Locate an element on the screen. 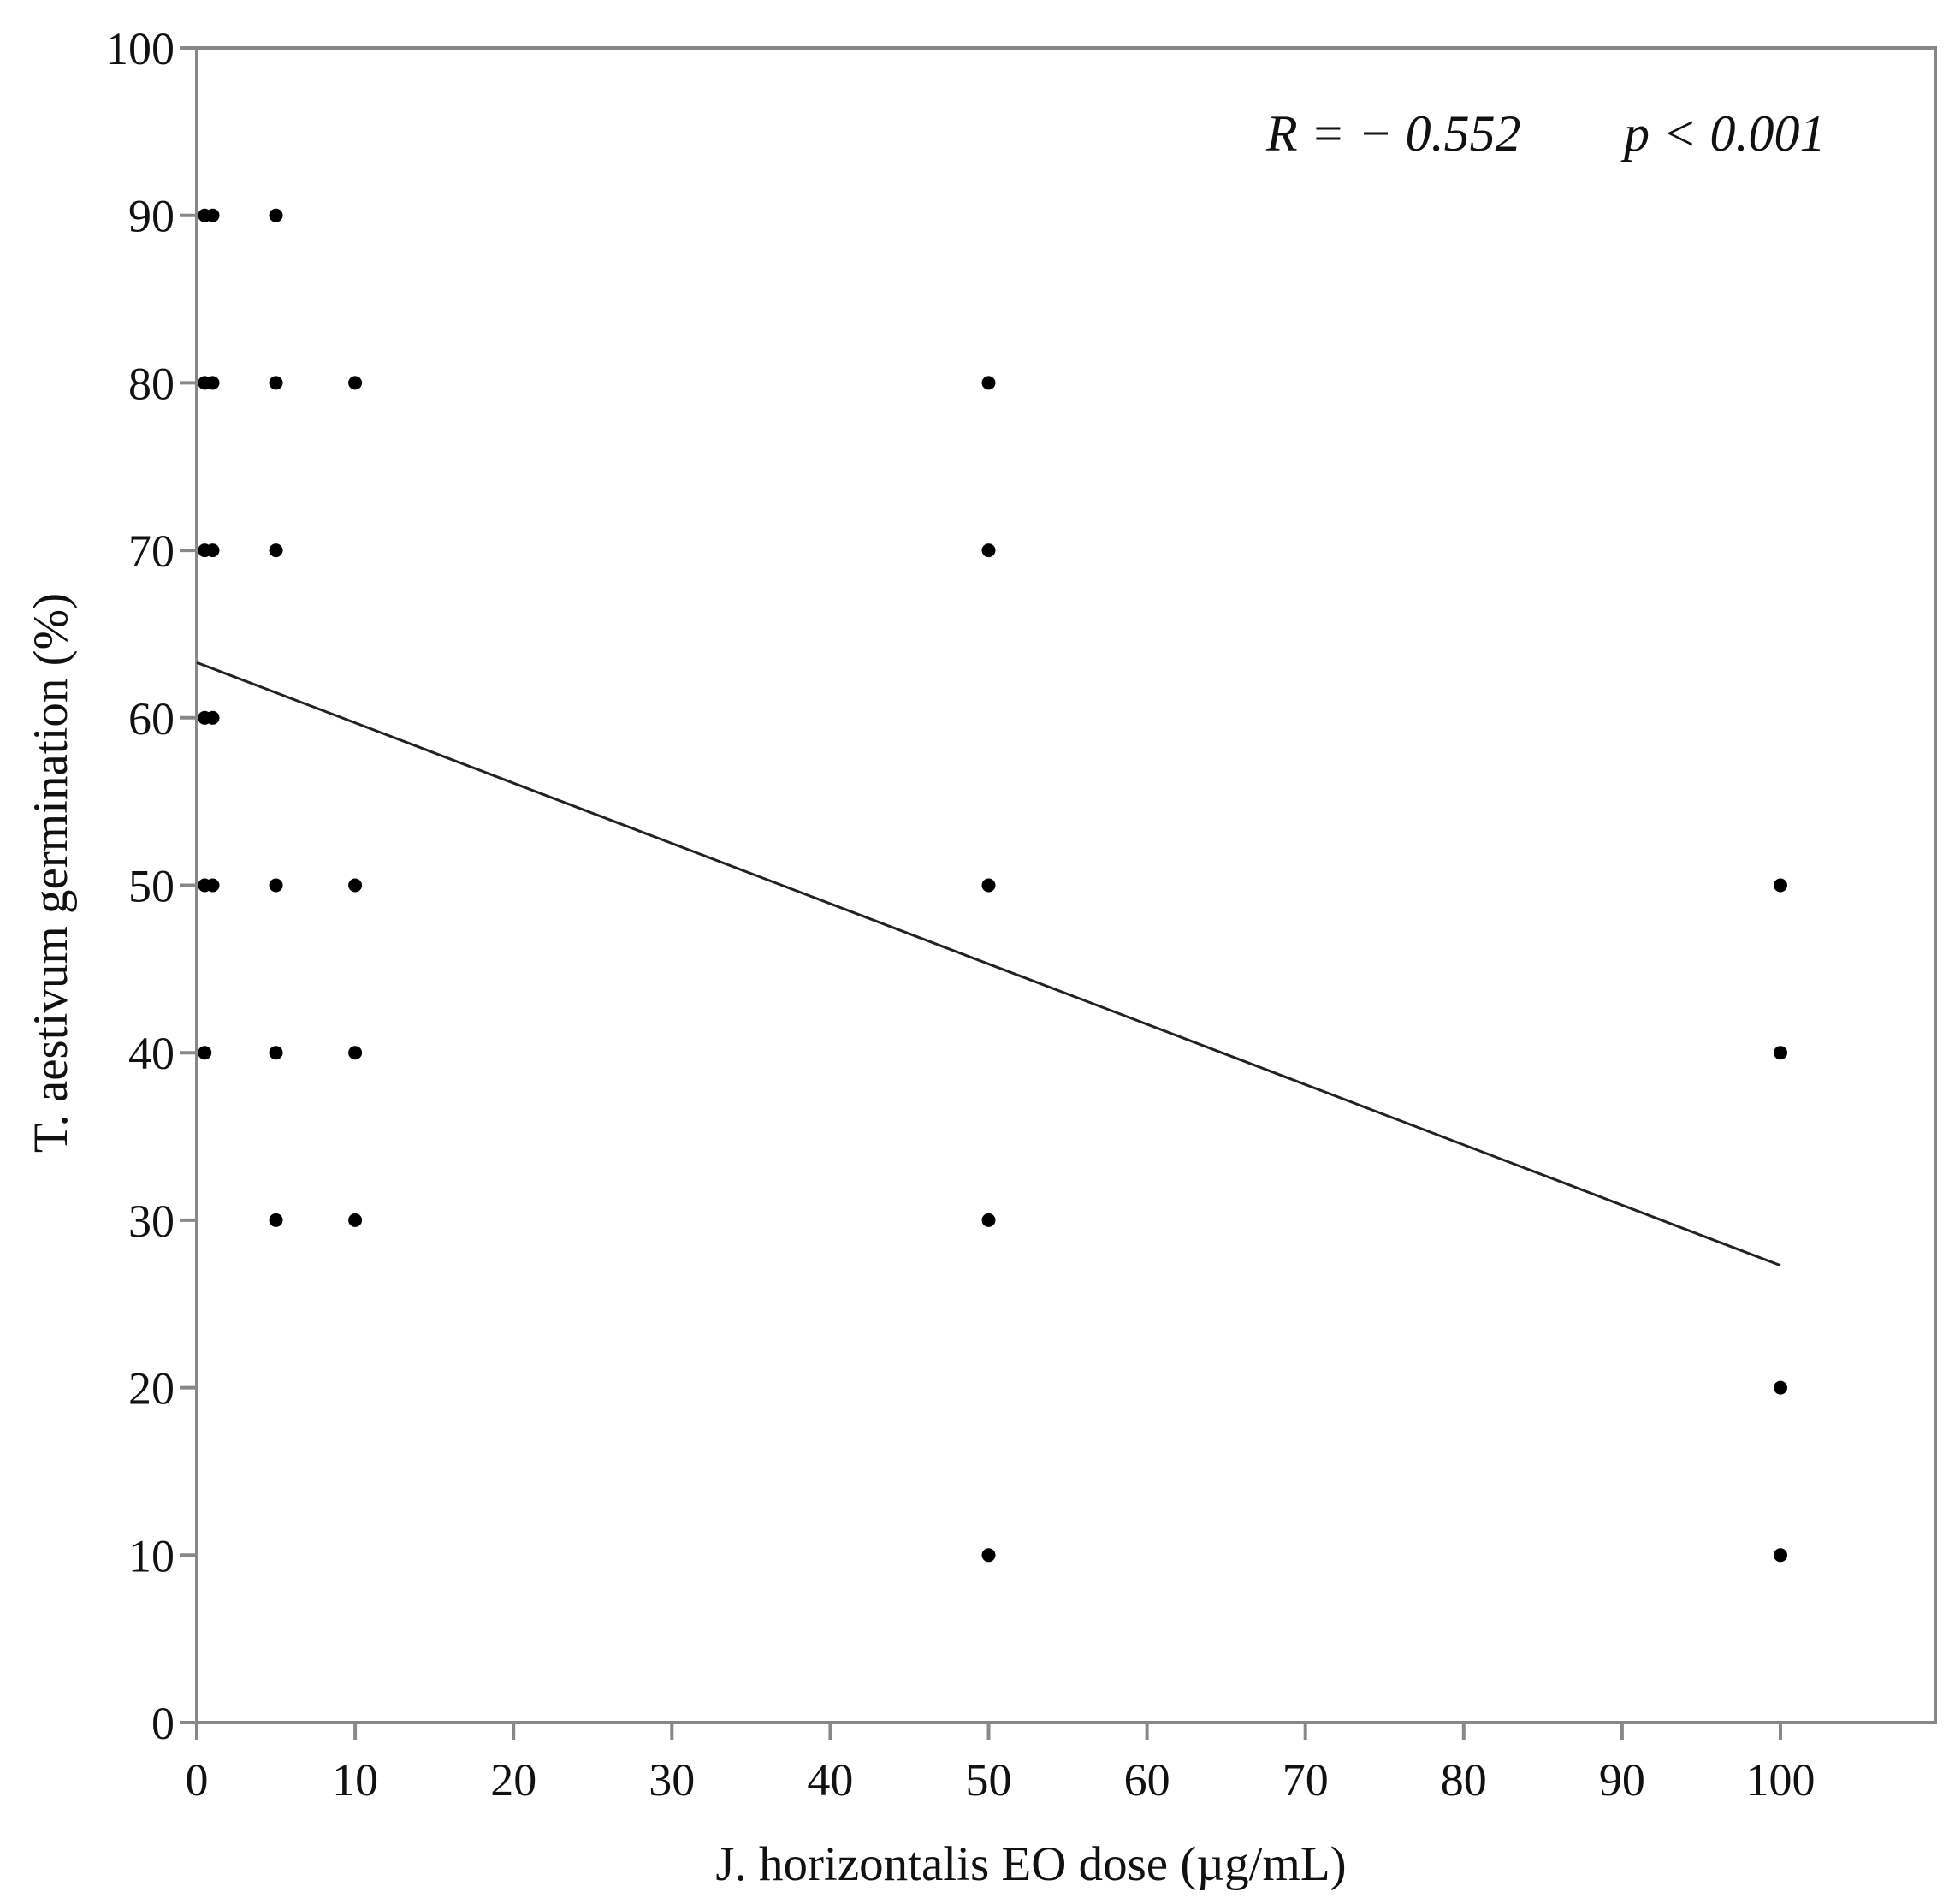 This screenshot has width=1949, height=1904. y-tick-label: 60 is located at coordinates (151, 718).